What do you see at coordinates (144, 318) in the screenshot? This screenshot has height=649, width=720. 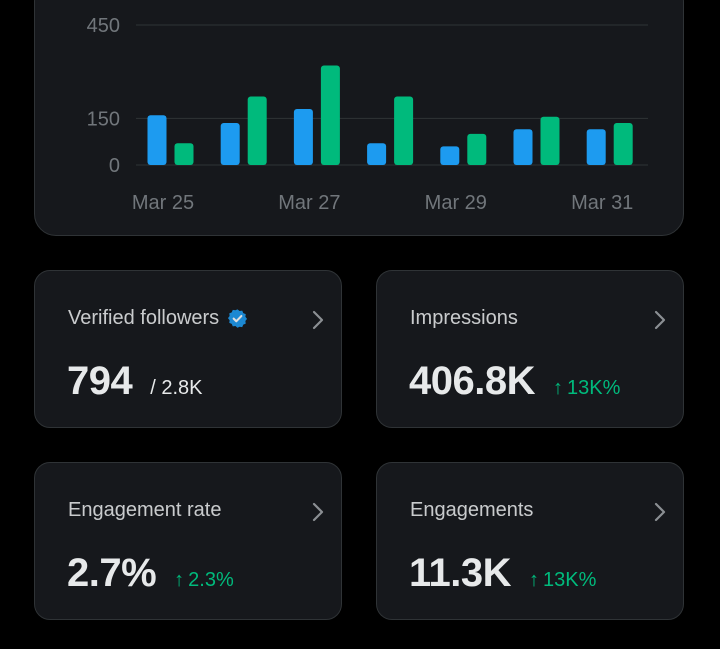 I see `card-label: Verified followers` at bounding box center [144, 318].